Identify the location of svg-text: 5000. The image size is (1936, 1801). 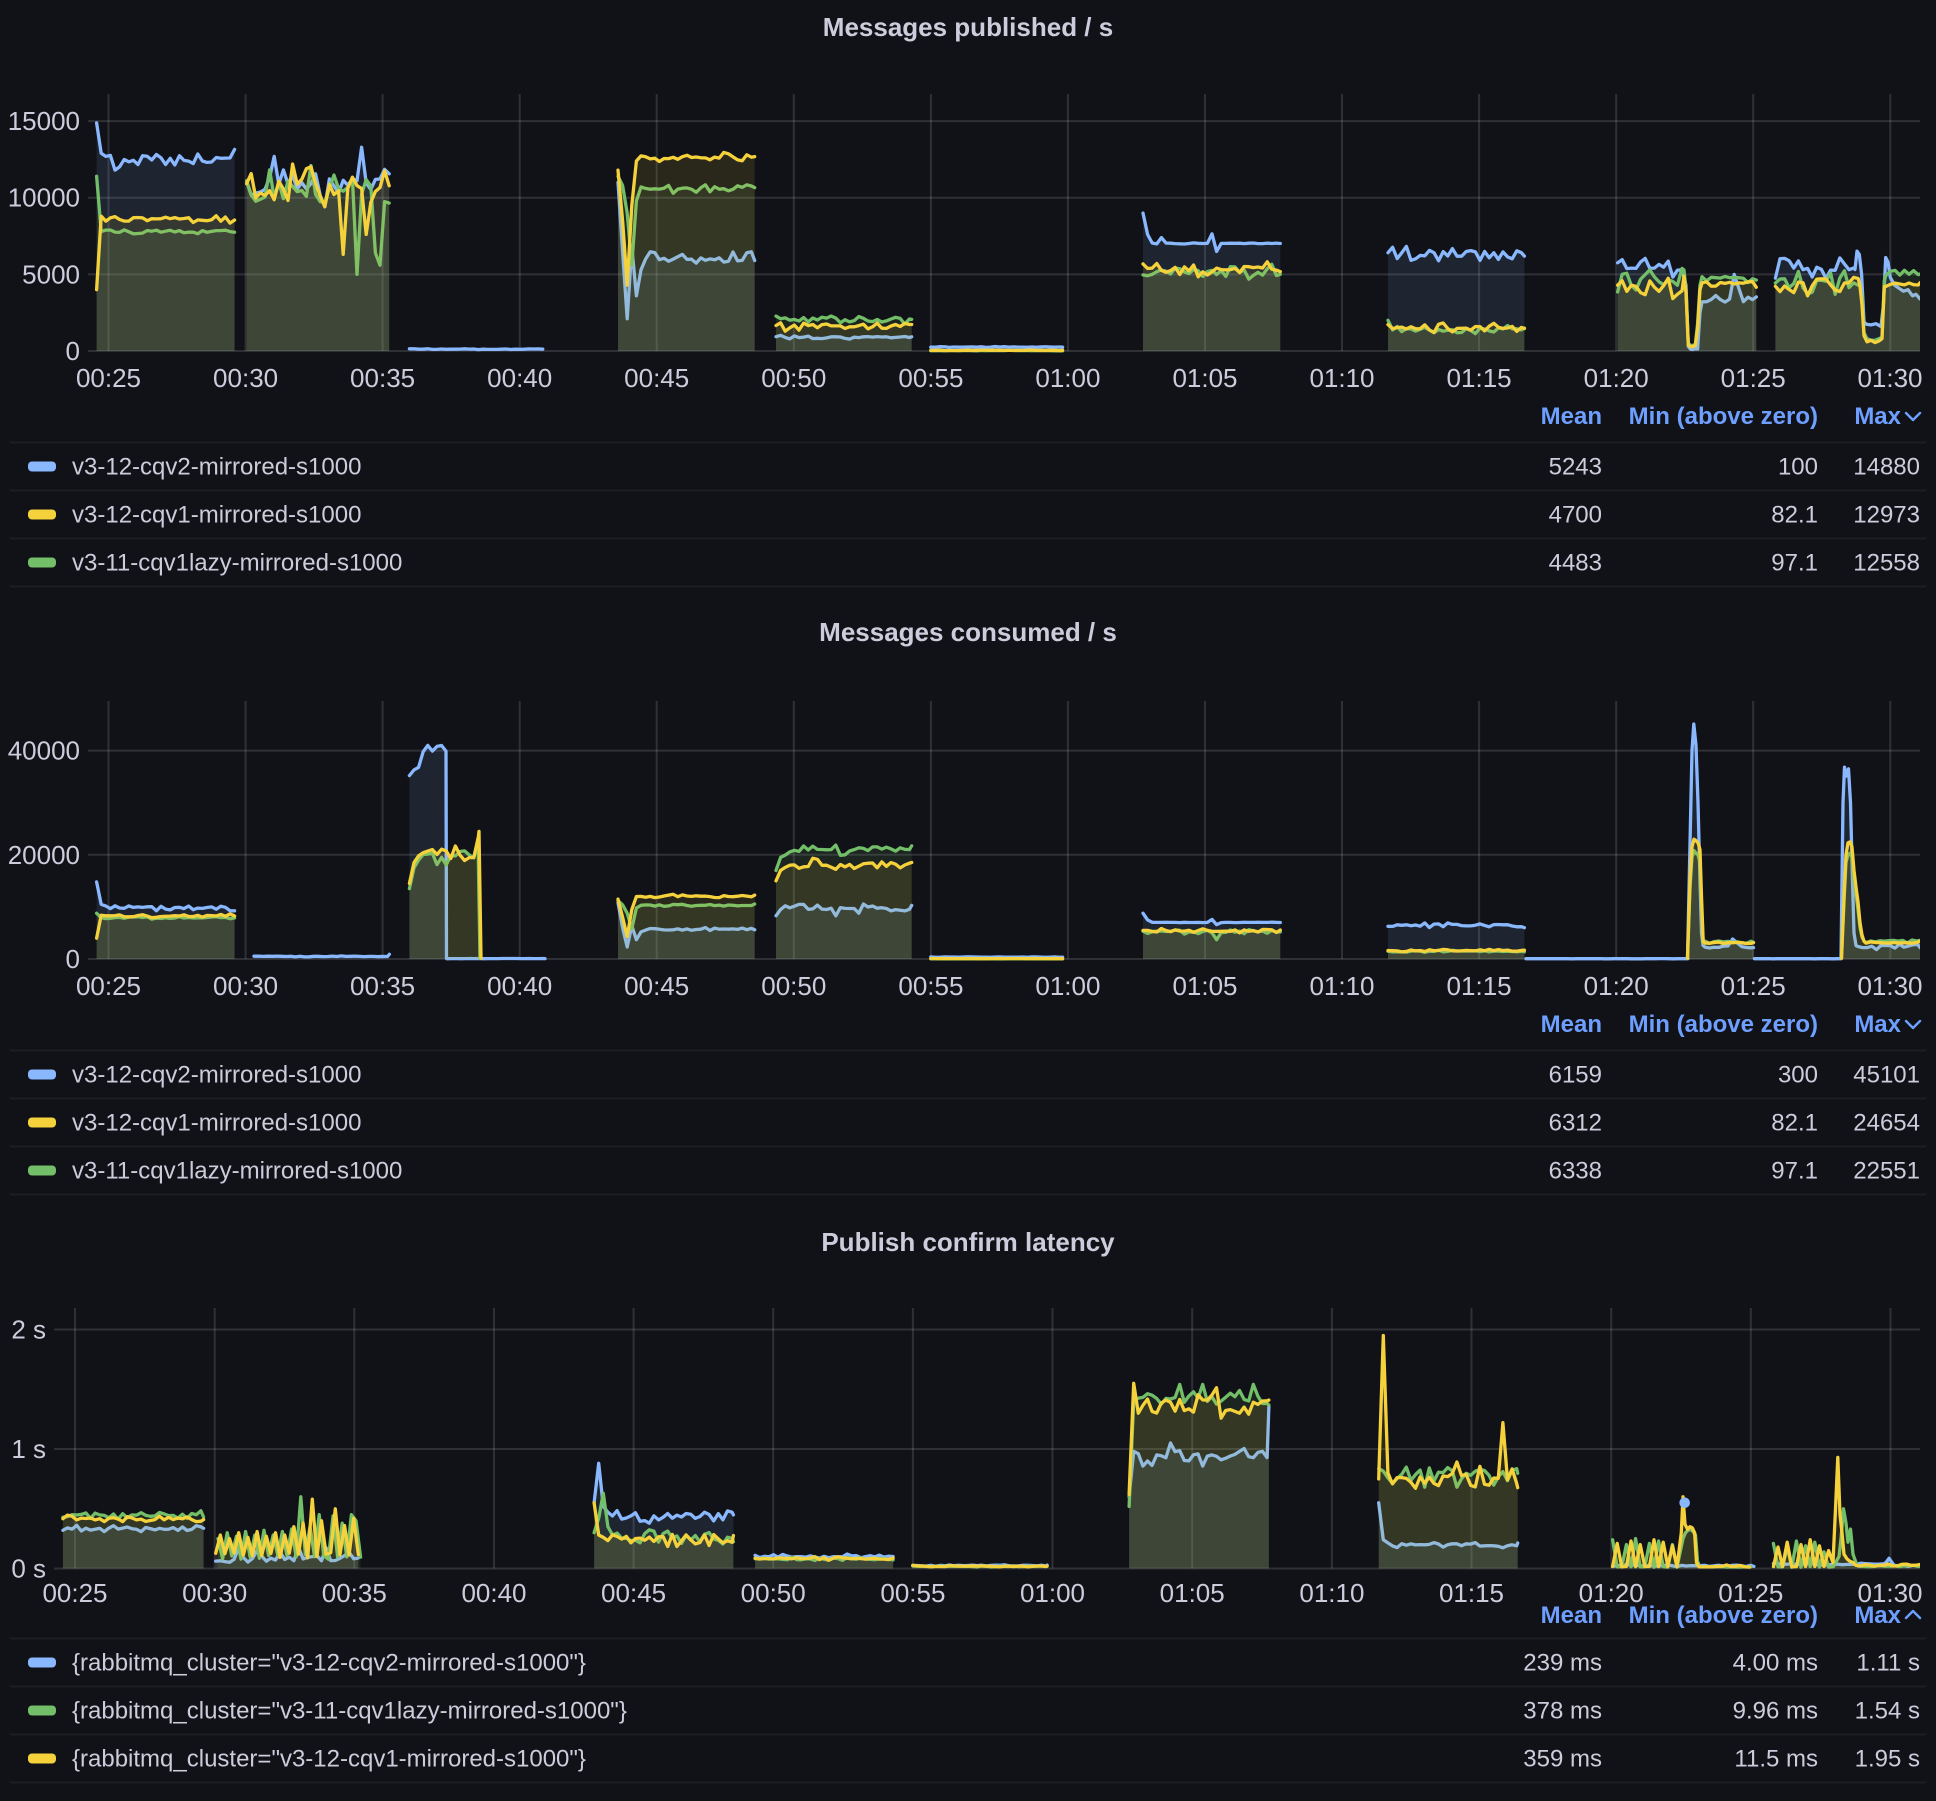
(51, 274).